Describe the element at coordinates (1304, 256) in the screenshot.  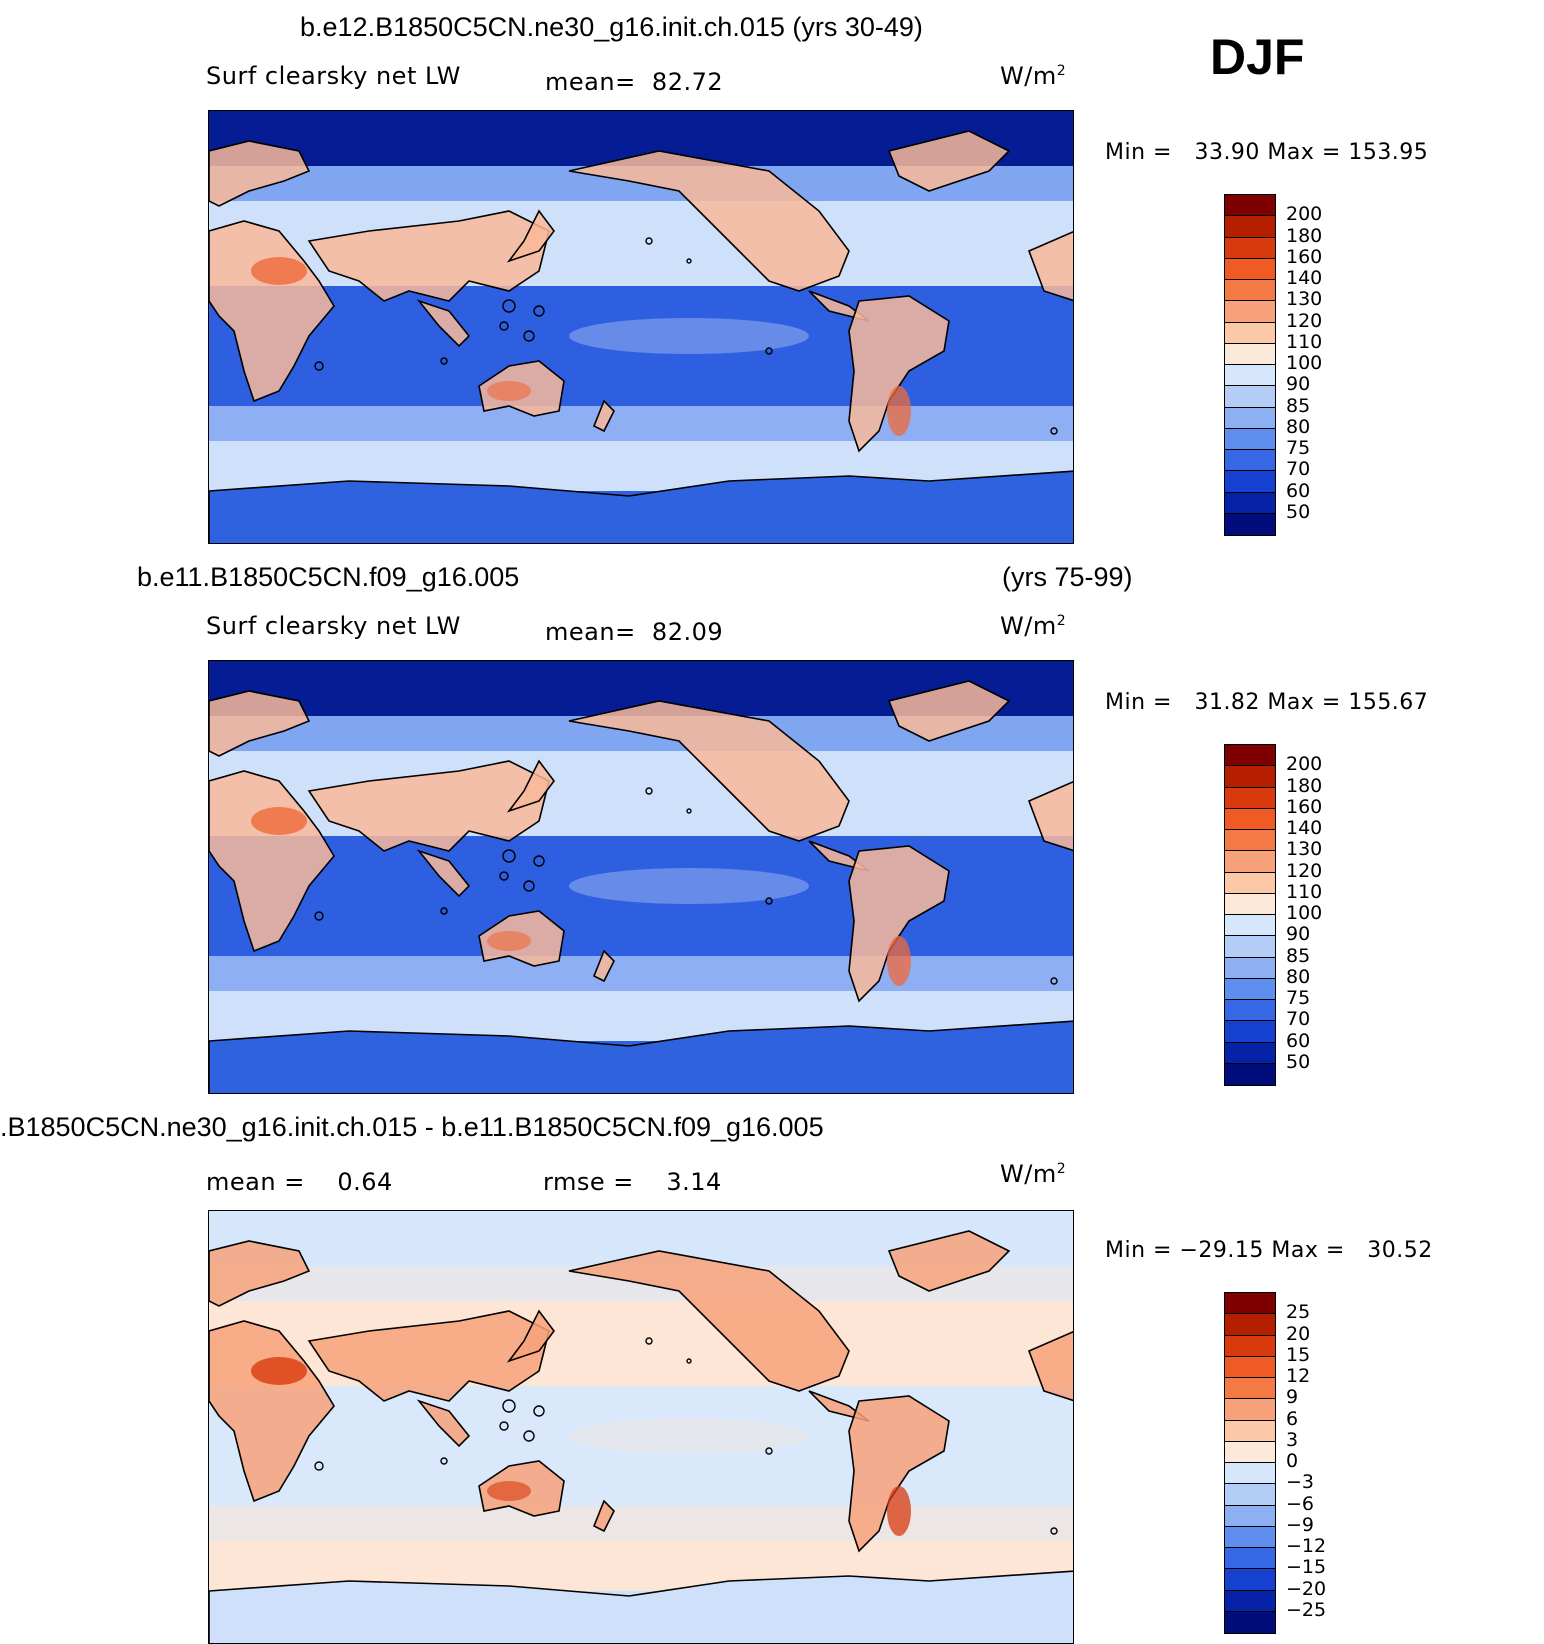
I see `colorbar-tick-label: 160` at that location.